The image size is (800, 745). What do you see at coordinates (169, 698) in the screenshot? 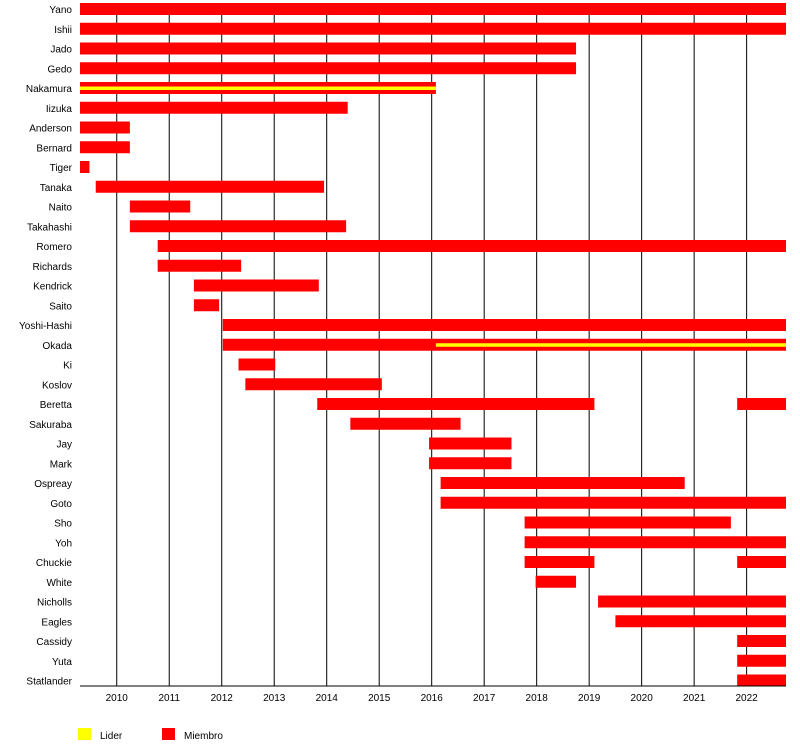
I see `year-tick-label: 2011` at bounding box center [169, 698].